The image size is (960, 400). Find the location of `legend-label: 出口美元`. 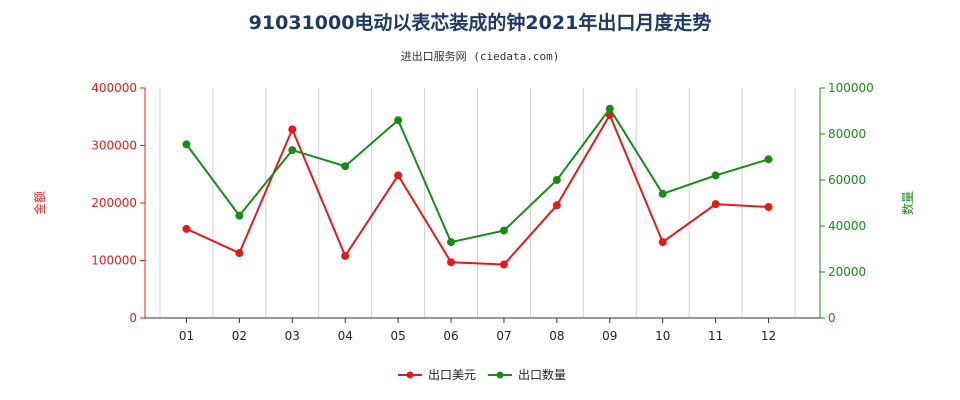

legend-label: 出口美元 is located at coordinates (452, 375).